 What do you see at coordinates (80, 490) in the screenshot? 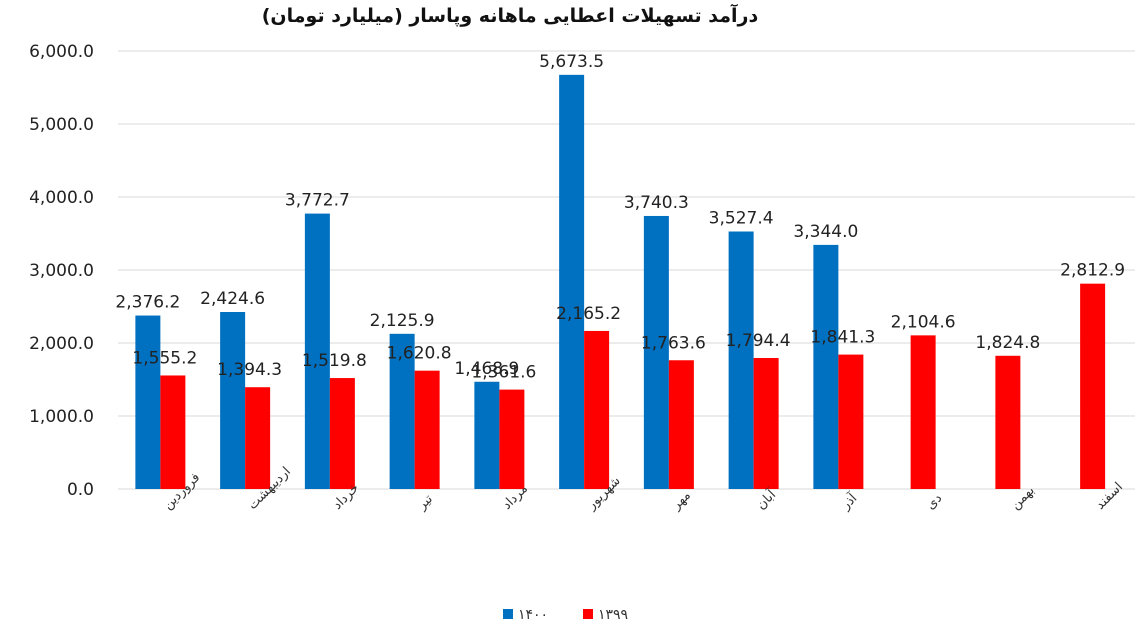
I see `y-tick-label: 0.0` at bounding box center [80, 490].